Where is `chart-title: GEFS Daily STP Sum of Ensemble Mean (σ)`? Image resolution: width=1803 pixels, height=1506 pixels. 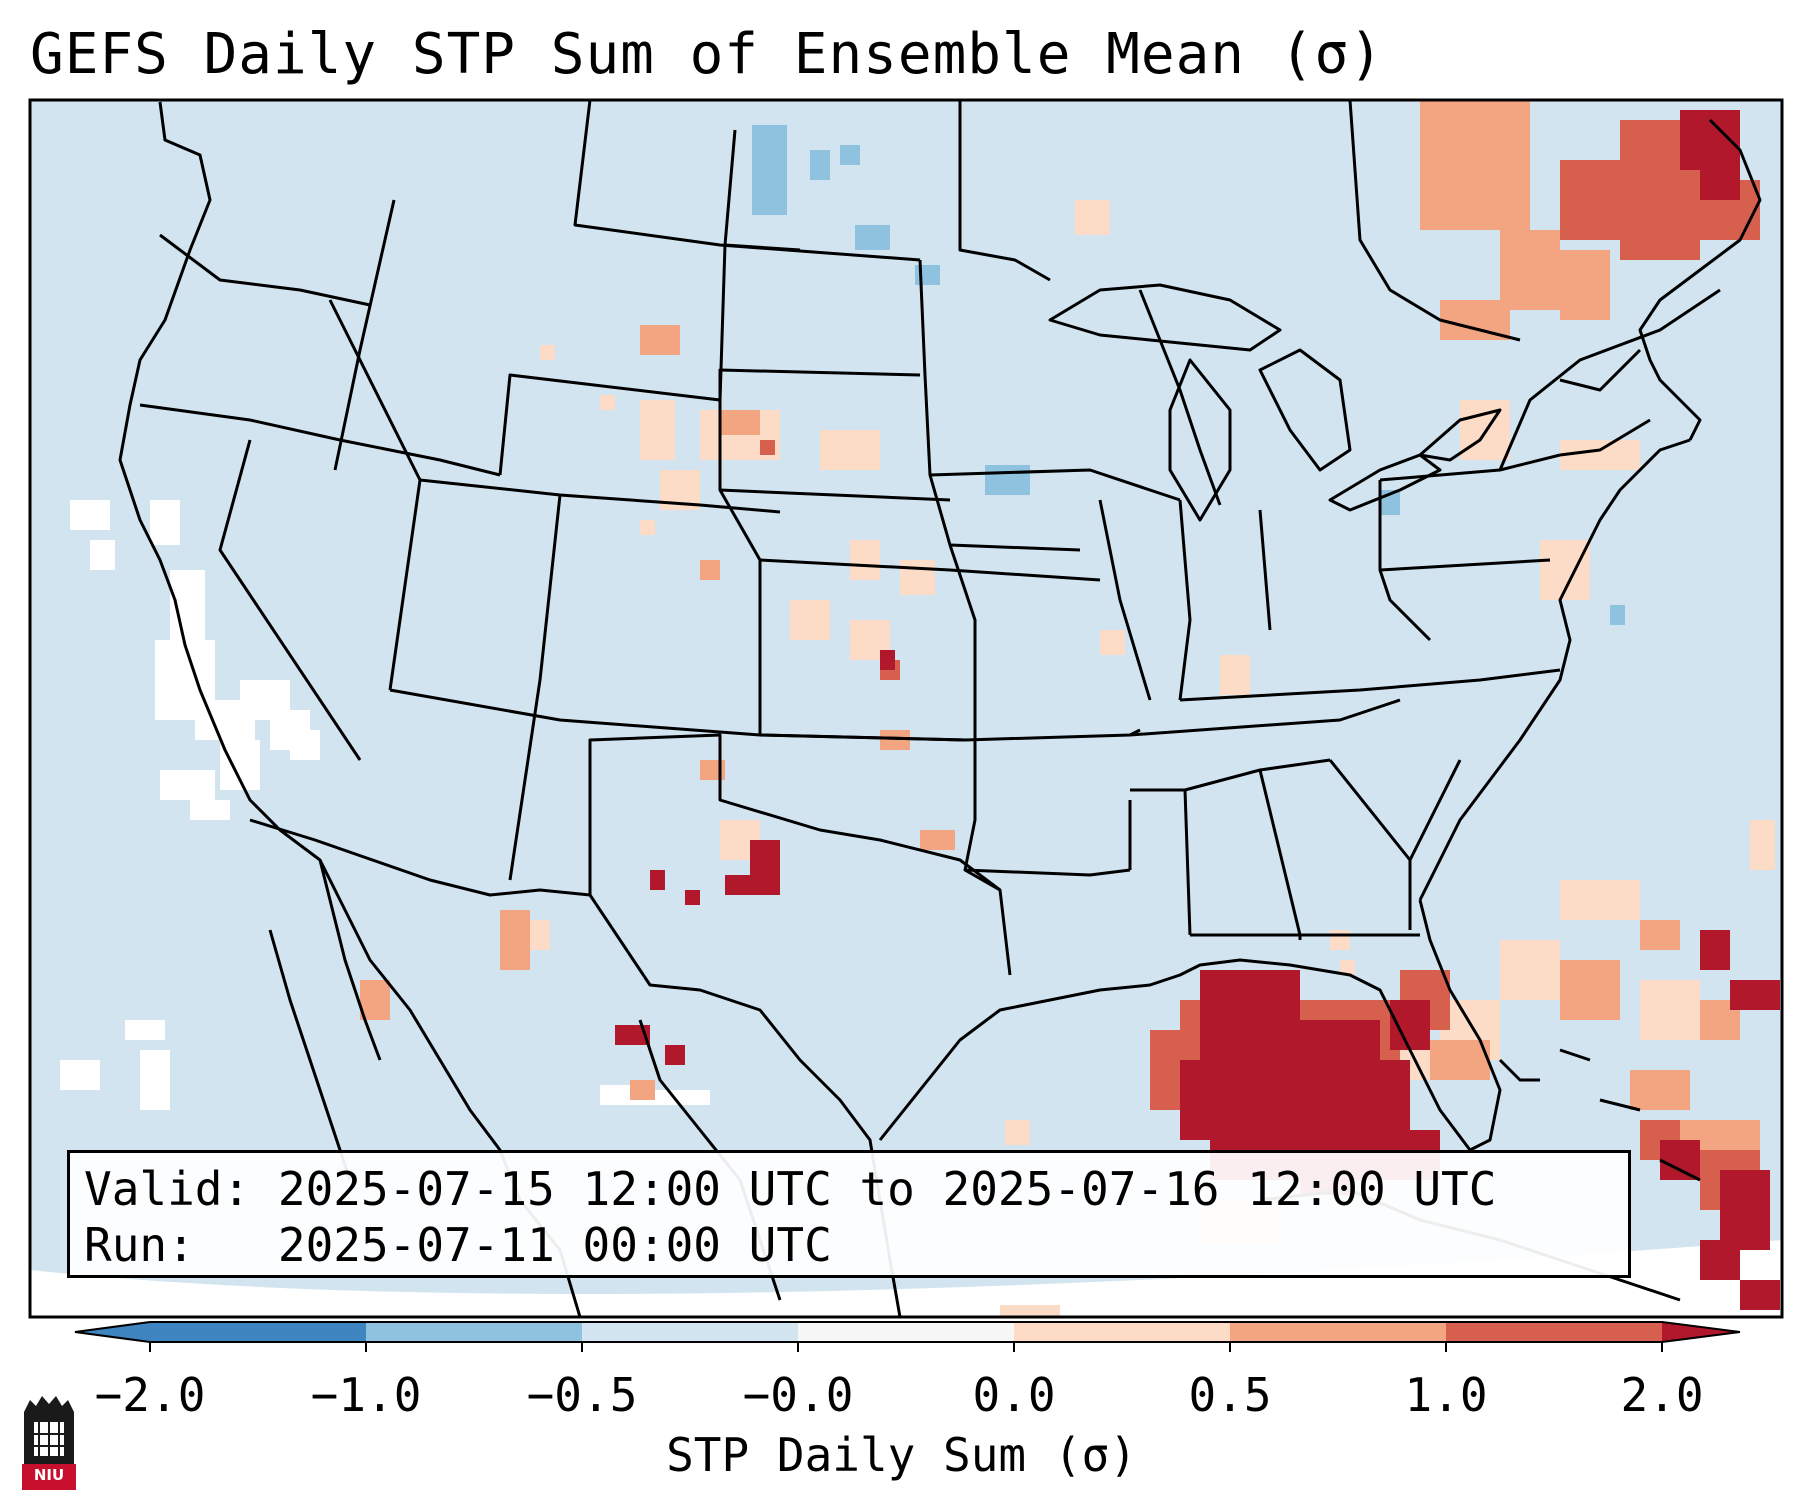 chart-title: GEFS Daily STP Sum of Ensemble Mean (σ) is located at coordinates (707, 54).